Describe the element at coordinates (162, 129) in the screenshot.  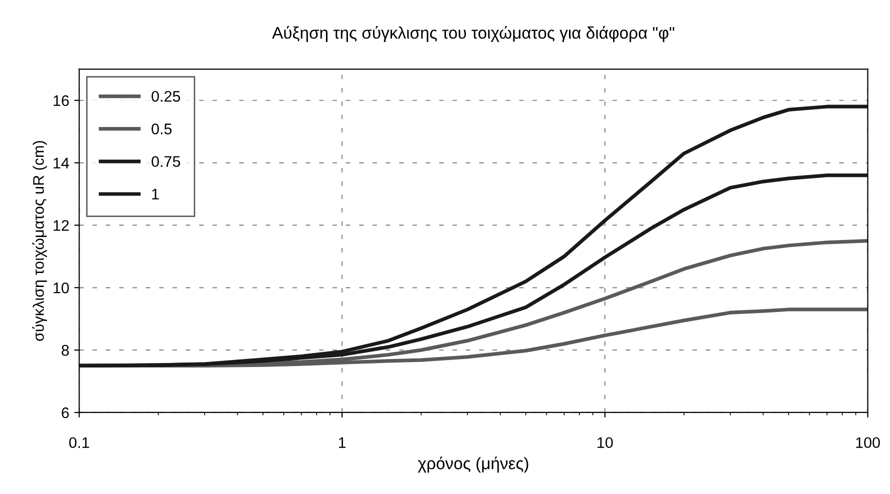
I see `legend-label: 0.5` at that location.